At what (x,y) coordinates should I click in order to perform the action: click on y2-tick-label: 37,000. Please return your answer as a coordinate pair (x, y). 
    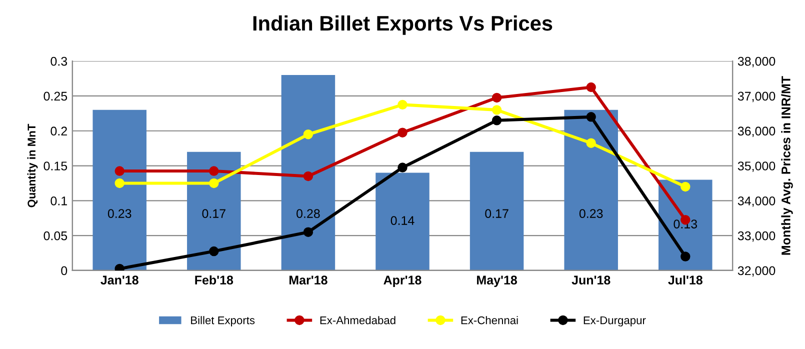
    Looking at the image, I should click on (757, 97).